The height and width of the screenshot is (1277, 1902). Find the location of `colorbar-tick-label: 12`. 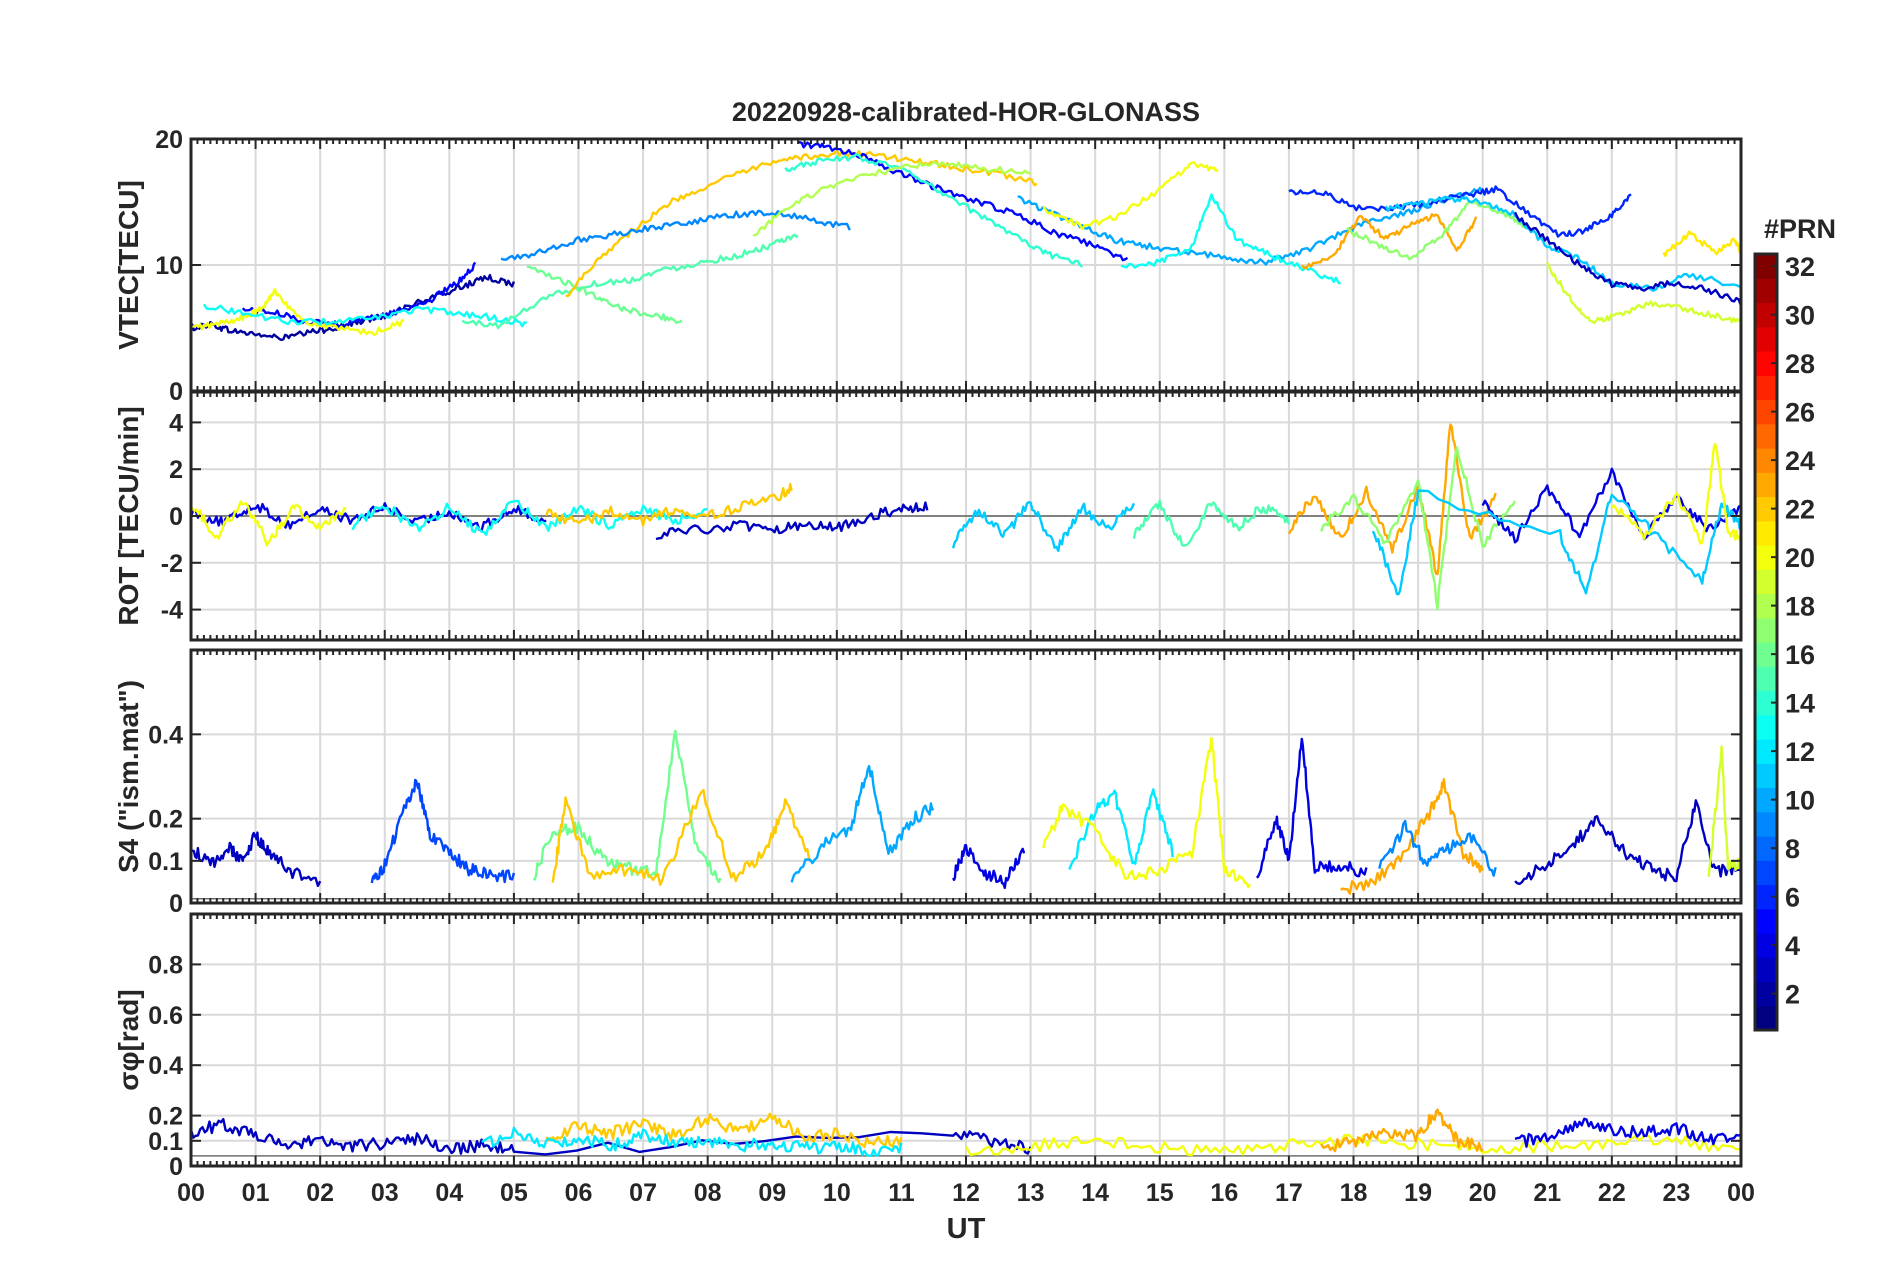

colorbar-tick-label: 12 is located at coordinates (1800, 752).